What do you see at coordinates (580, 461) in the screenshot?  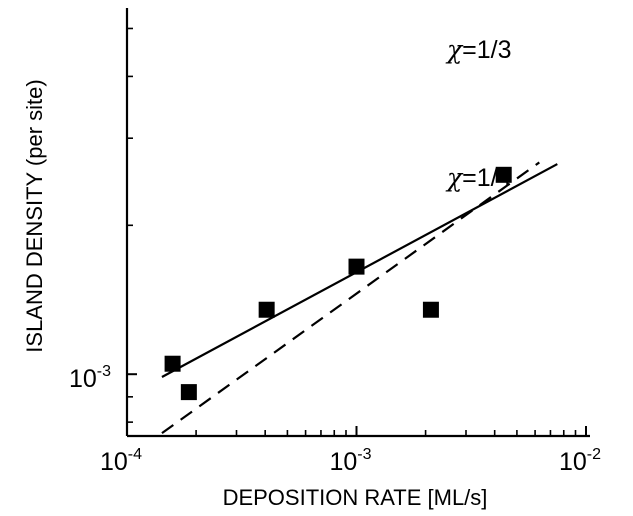 I see `x-tick-label: 10⁻²` at bounding box center [580, 461].